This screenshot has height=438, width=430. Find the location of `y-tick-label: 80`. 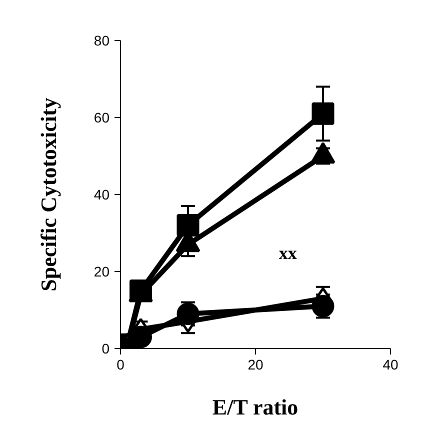

y-tick-label: 80 is located at coordinates (102, 40).